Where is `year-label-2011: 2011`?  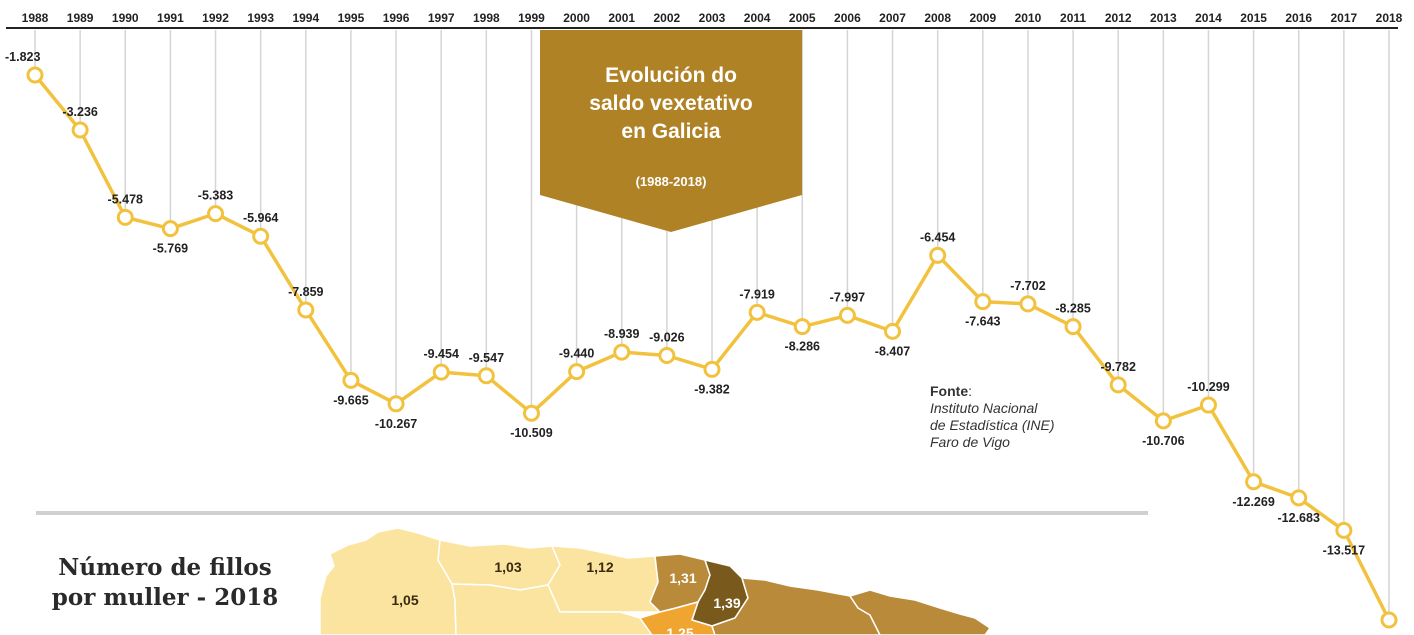 year-label-2011: 2011 is located at coordinates (1073, 18).